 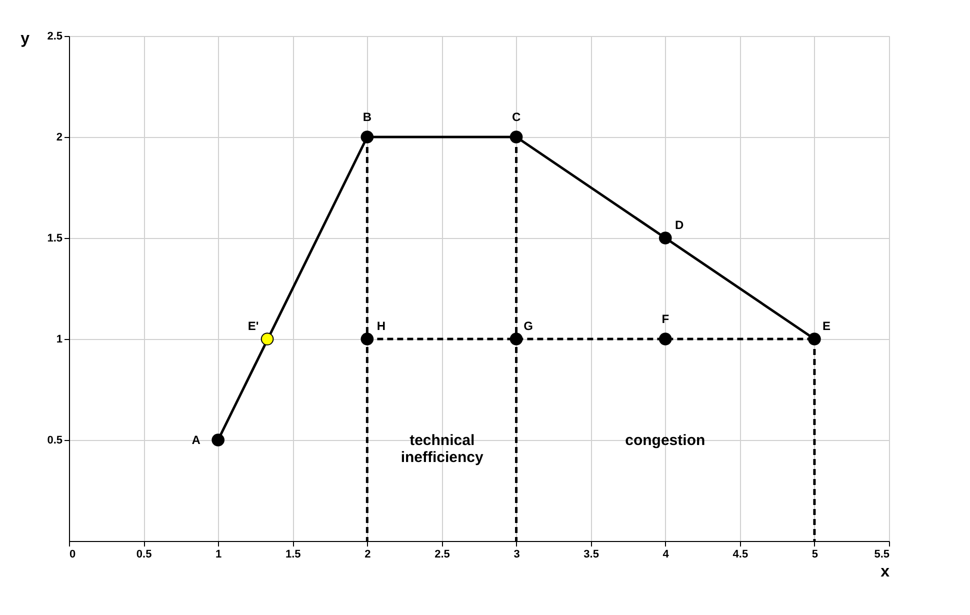 I want to click on annotation: C, so click(x=516, y=117).